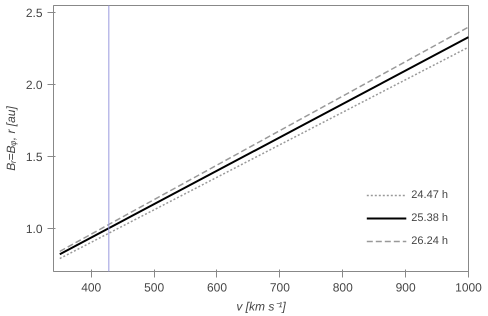 The image size is (488, 316). What do you see at coordinates (406, 287) in the screenshot?
I see `x-tick-label: 900` at bounding box center [406, 287].